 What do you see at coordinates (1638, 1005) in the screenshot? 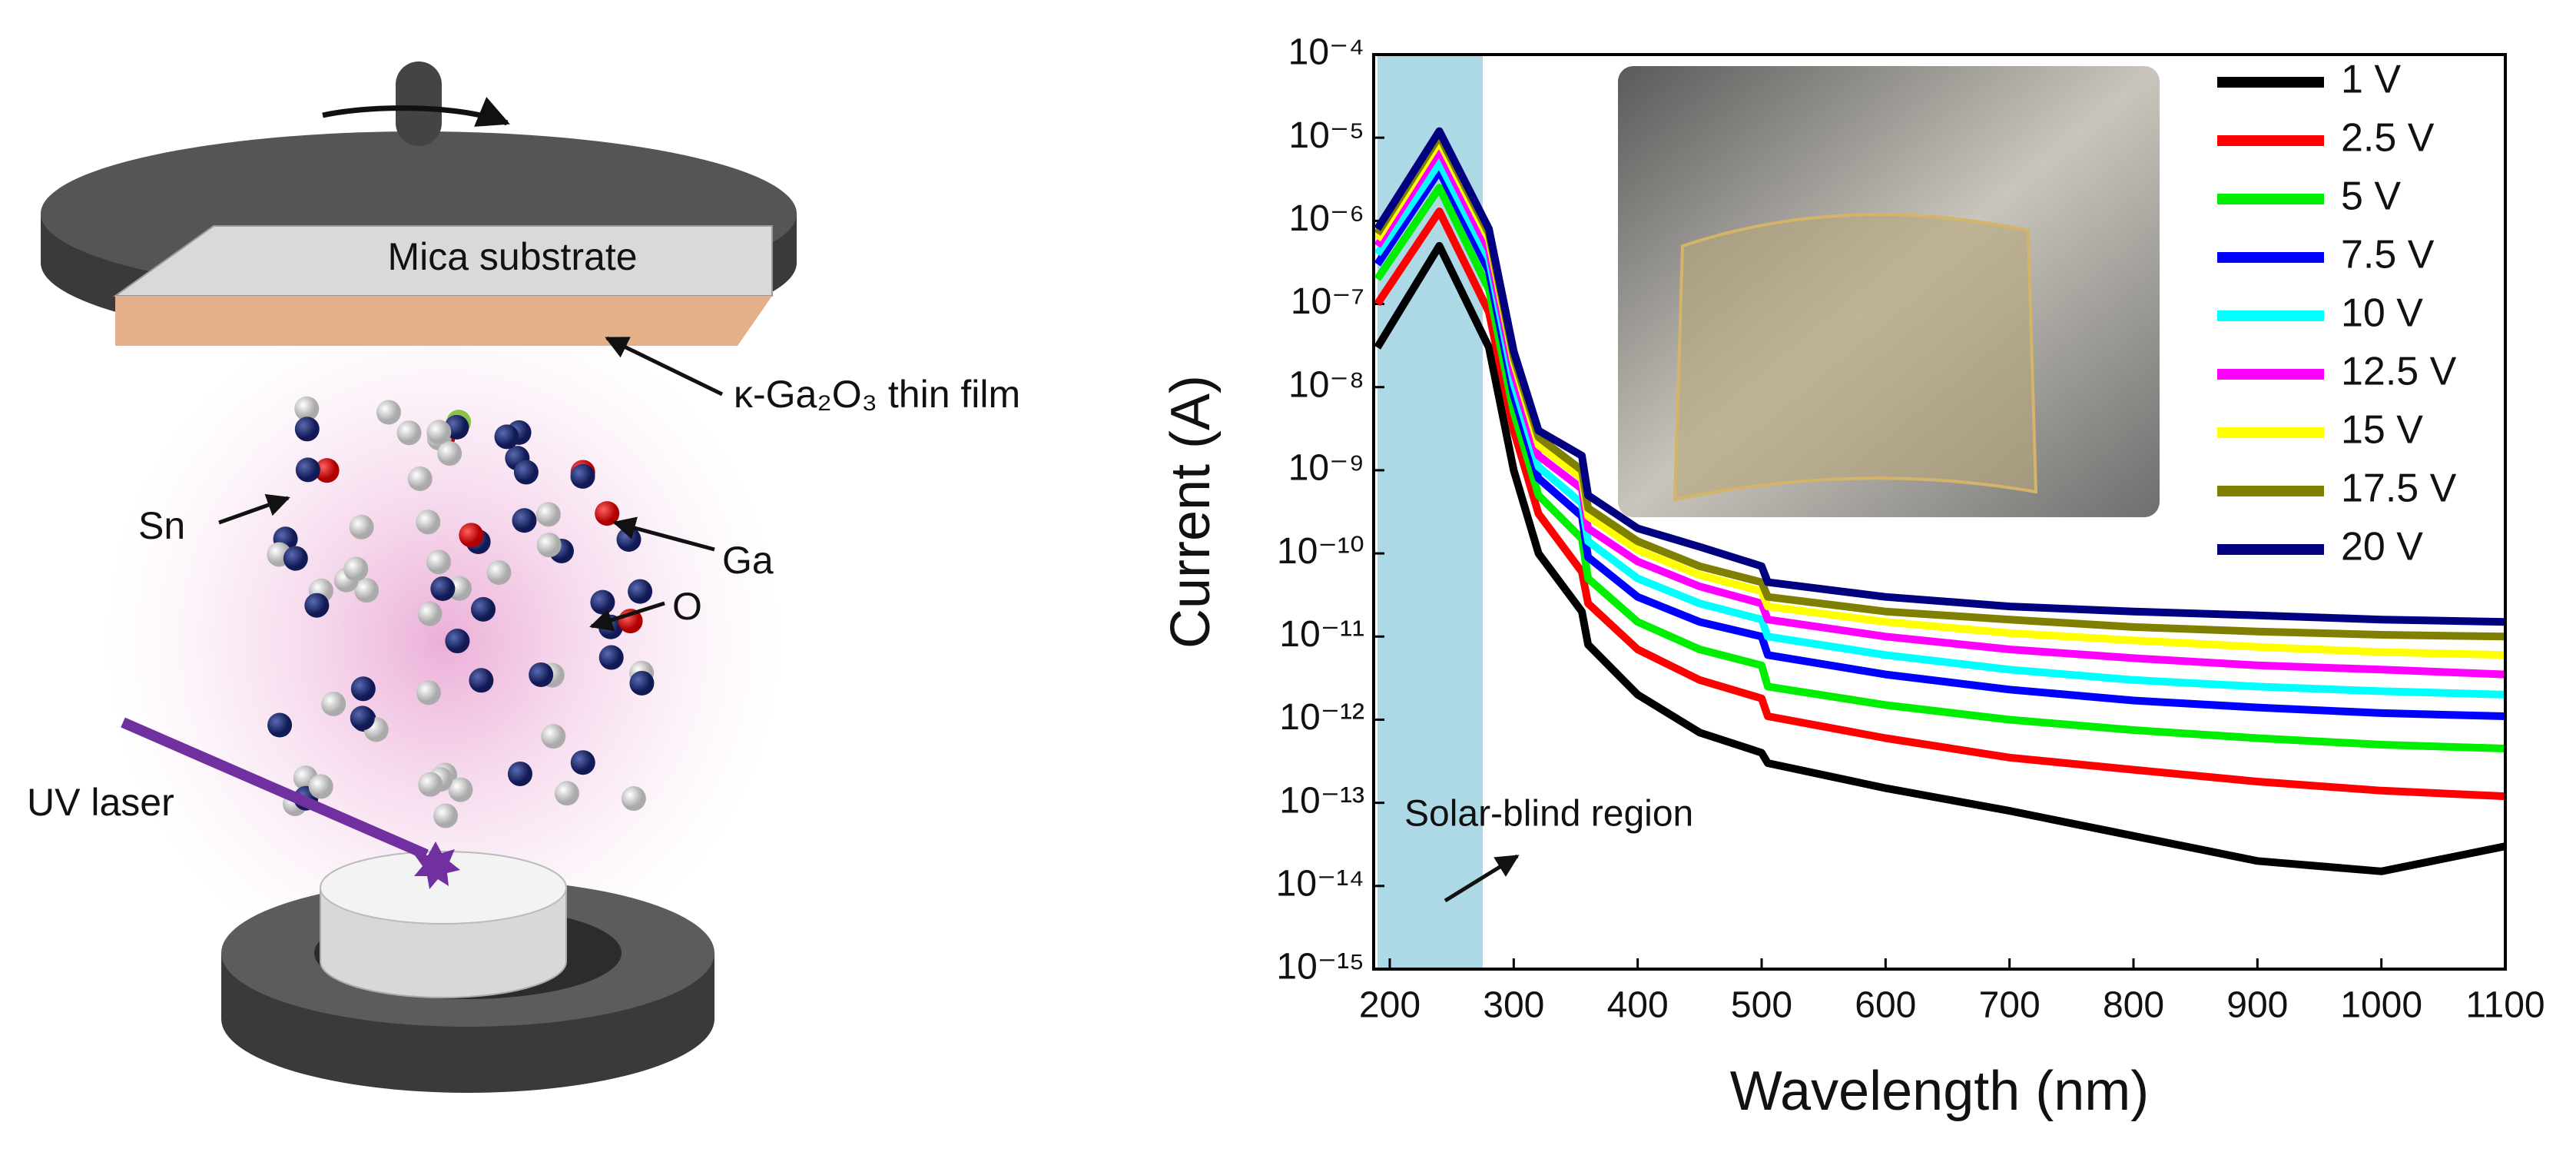
I see `x-tick-label: 400` at bounding box center [1638, 1005].